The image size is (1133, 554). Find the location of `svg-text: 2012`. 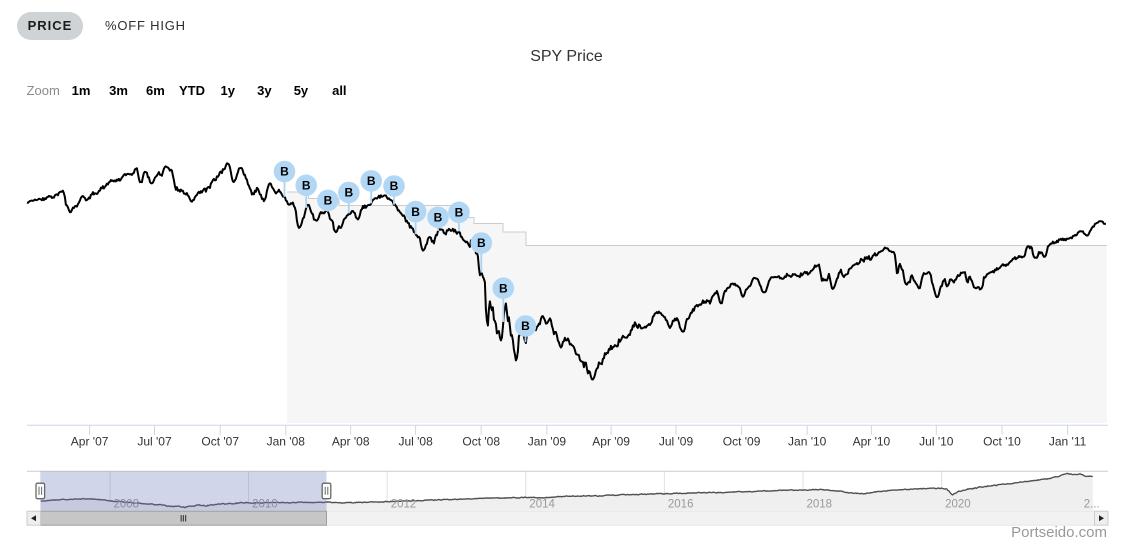

svg-text: 2012 is located at coordinates (404, 505).